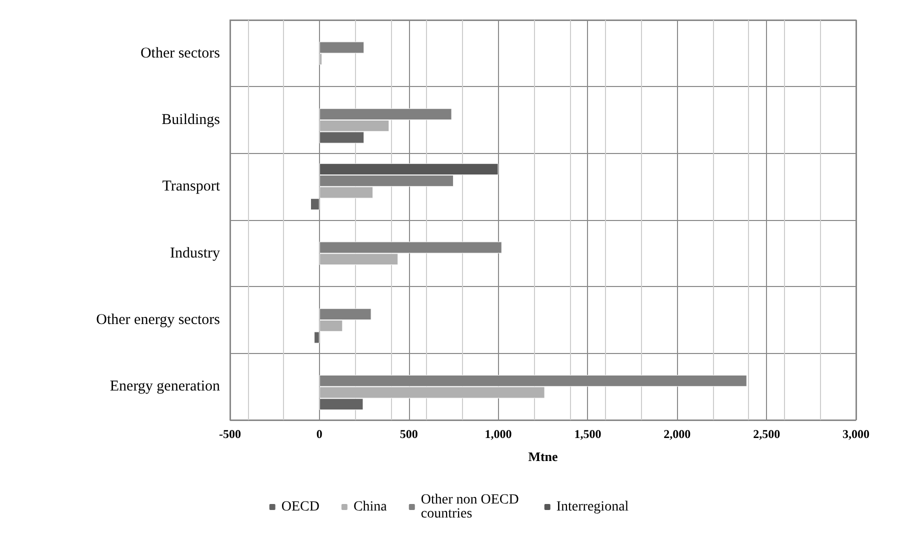  Describe the element at coordinates (191, 120) in the screenshot. I see `y-tick-label: Buildings` at that location.